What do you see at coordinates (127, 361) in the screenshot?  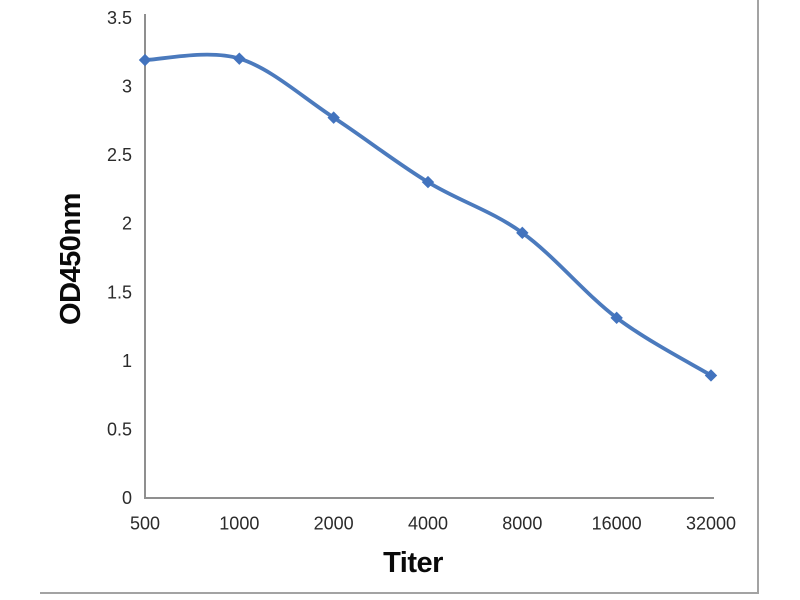 I see `y-tick-label: 1` at bounding box center [127, 361].